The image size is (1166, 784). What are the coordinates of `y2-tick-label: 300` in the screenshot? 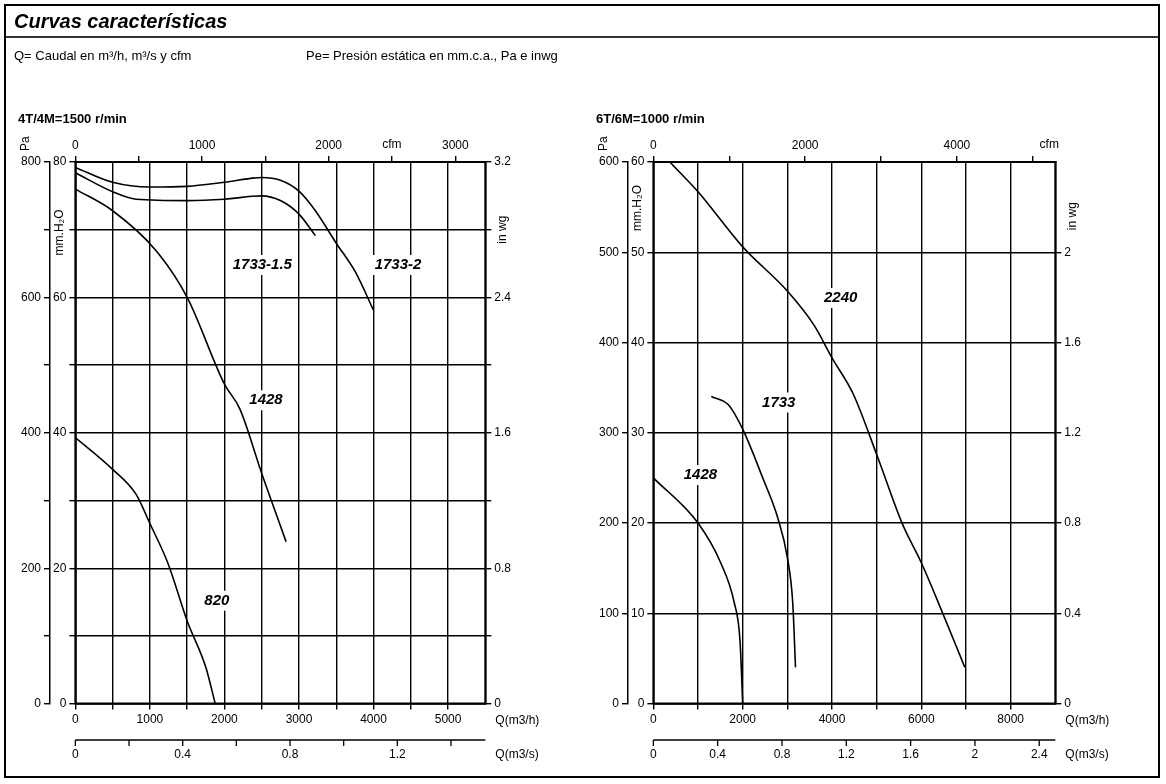 It's located at (609, 432).